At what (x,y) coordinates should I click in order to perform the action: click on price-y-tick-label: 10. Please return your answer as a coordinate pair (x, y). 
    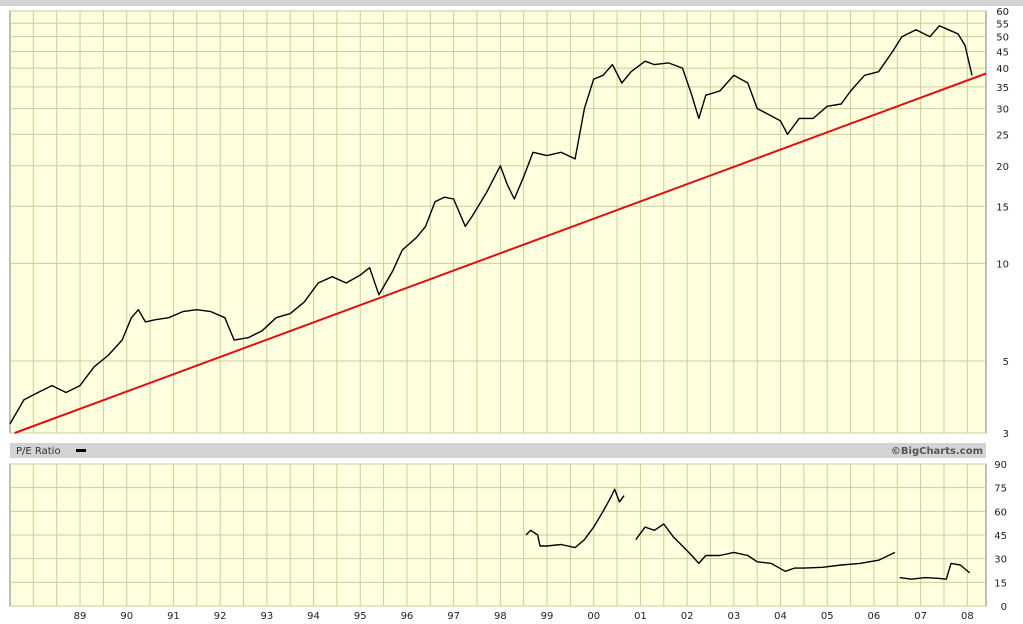
    Looking at the image, I should click on (1002, 264).